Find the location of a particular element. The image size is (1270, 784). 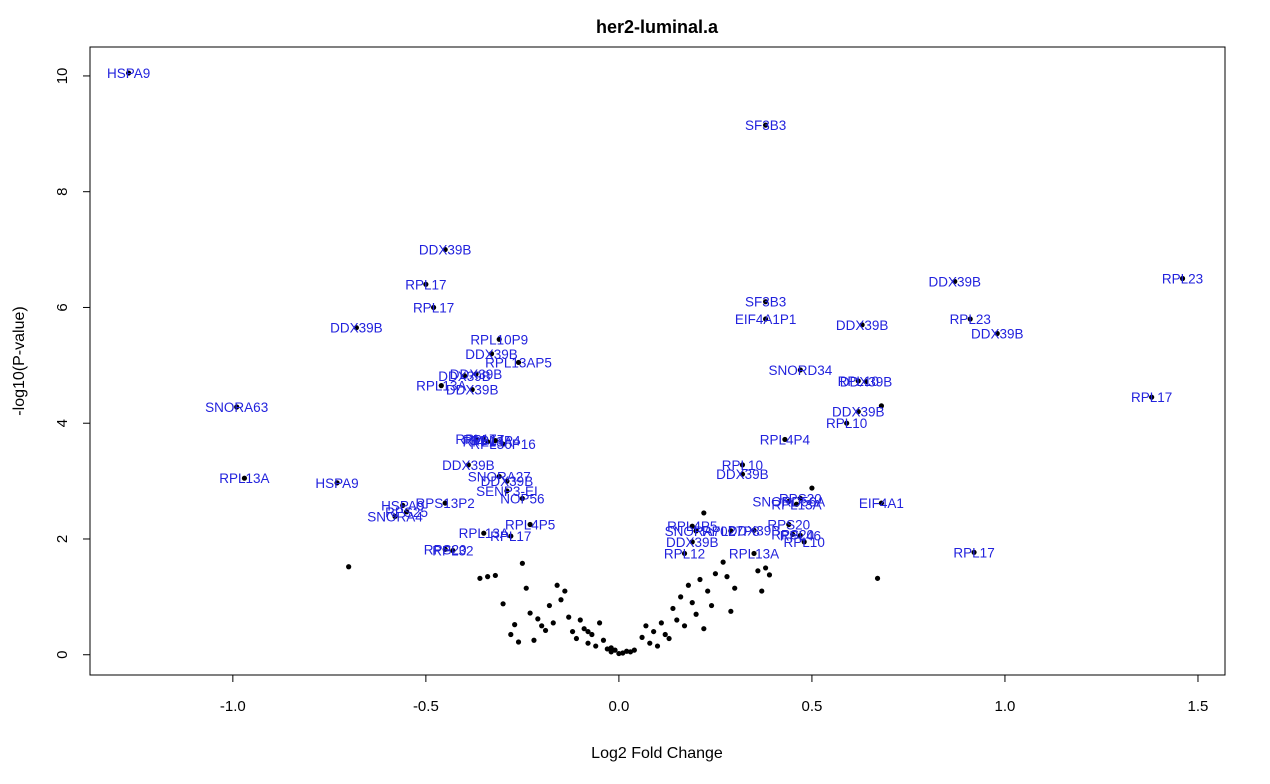

point-label: RPL36P16 is located at coordinates (502, 444).